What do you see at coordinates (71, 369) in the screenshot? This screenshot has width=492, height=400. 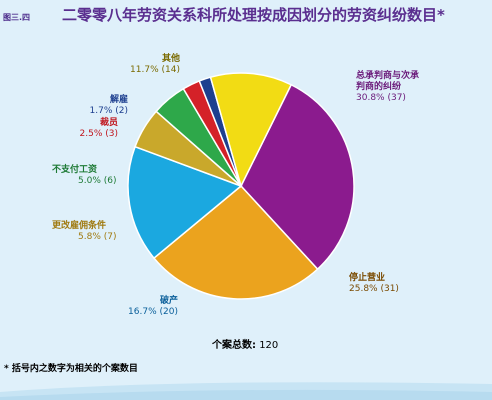 I see `footnote: * 括号内之数字为相关的个案数目` at bounding box center [71, 369].